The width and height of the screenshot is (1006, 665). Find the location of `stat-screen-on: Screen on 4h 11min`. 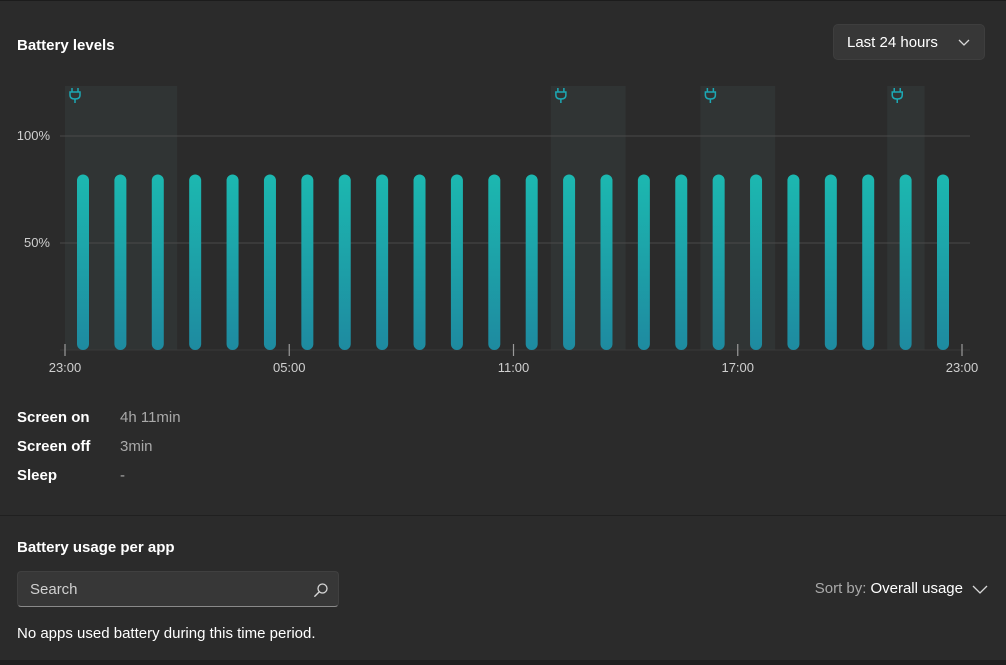

stat-screen-on: Screen on 4h 11min is located at coordinates (167, 419).